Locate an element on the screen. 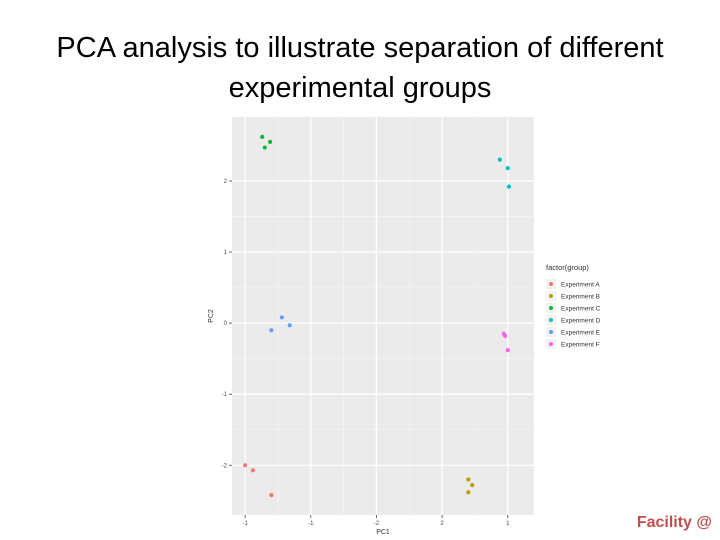 Image resolution: width=720 pixels, height=540 pixels. slide-title-line-2: experimental groups is located at coordinates (360, 88).